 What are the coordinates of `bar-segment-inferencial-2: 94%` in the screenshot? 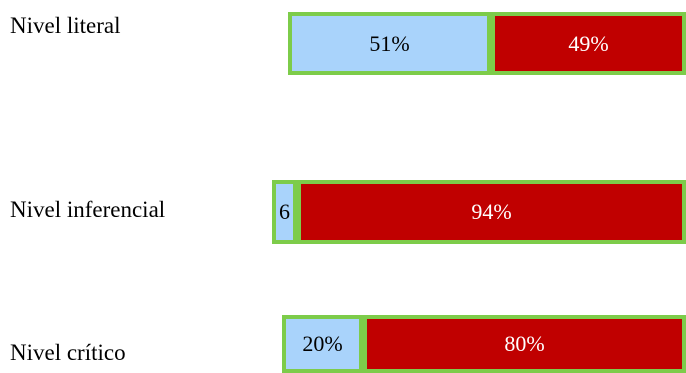 It's located at (491, 212).